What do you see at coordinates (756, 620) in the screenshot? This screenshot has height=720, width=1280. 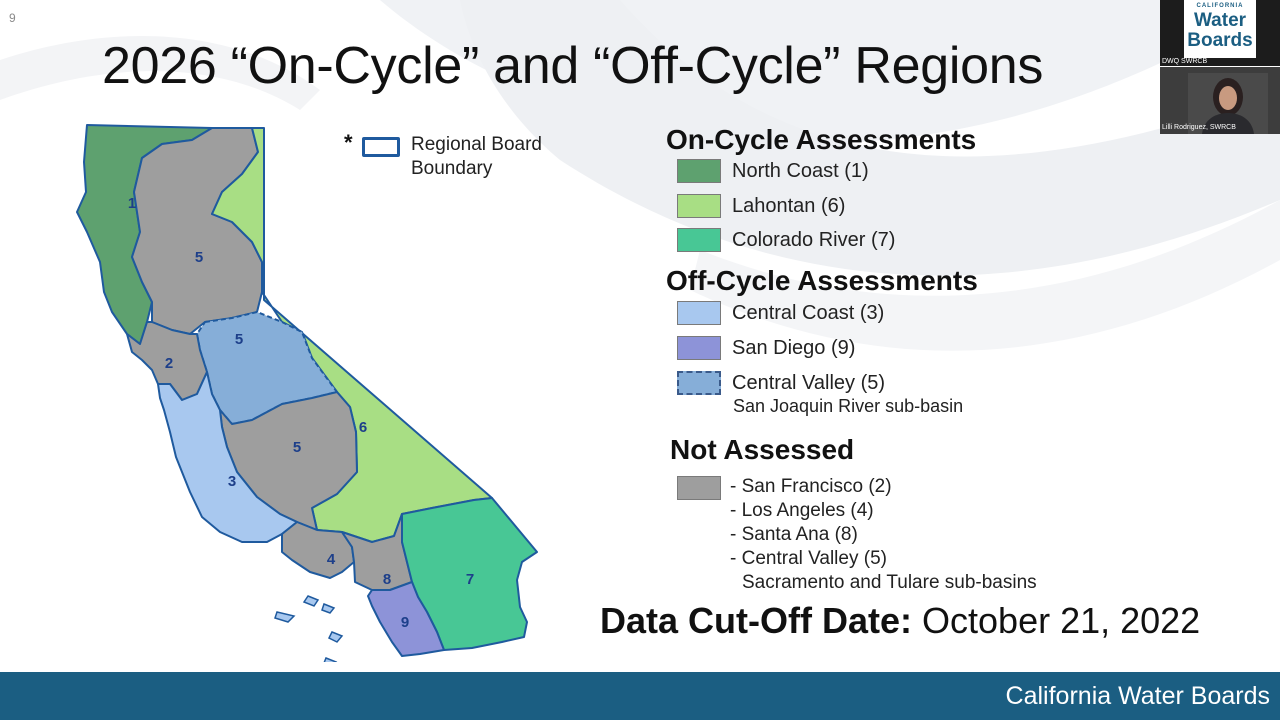 I see `cutoff-label: Data Cut-Off Date:` at bounding box center [756, 620].